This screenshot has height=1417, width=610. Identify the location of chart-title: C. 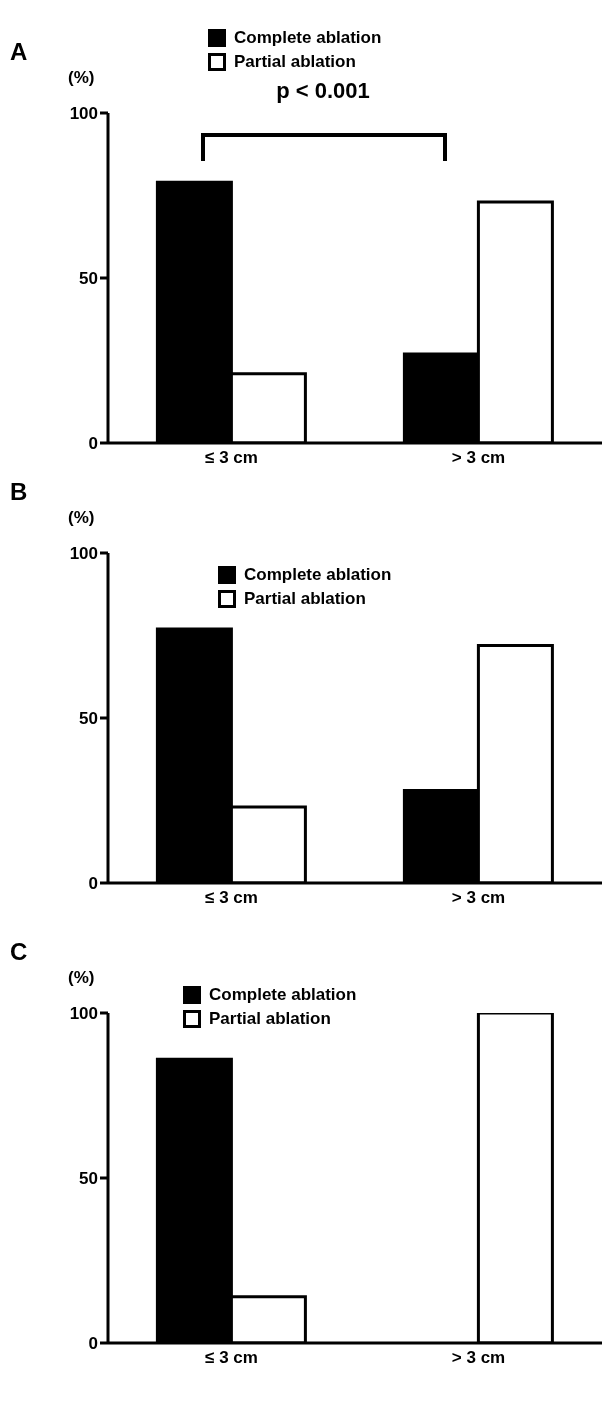
(19, 952).